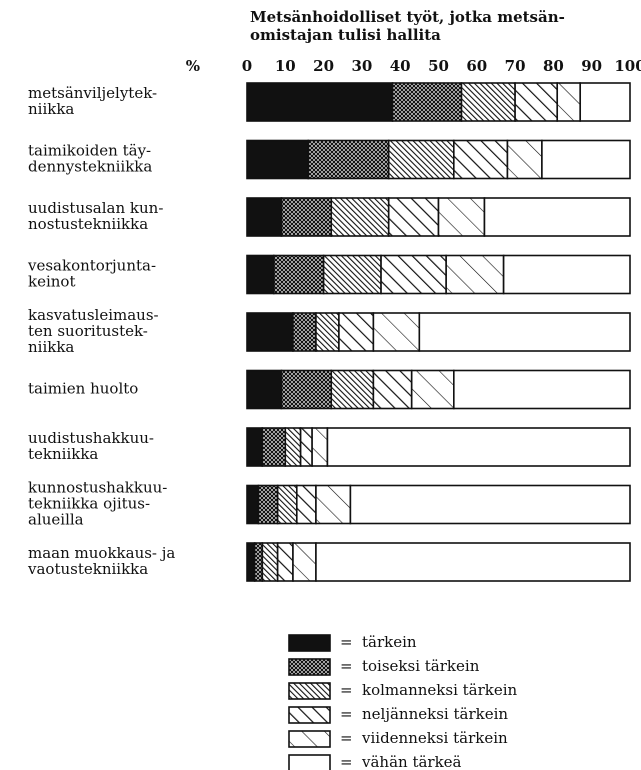 The width and height of the screenshot is (641, 770). What do you see at coordinates (93, 331) in the screenshot?
I see `category-label: kasvatusleimaus-ten suoritustek-niikka` at bounding box center [93, 331].